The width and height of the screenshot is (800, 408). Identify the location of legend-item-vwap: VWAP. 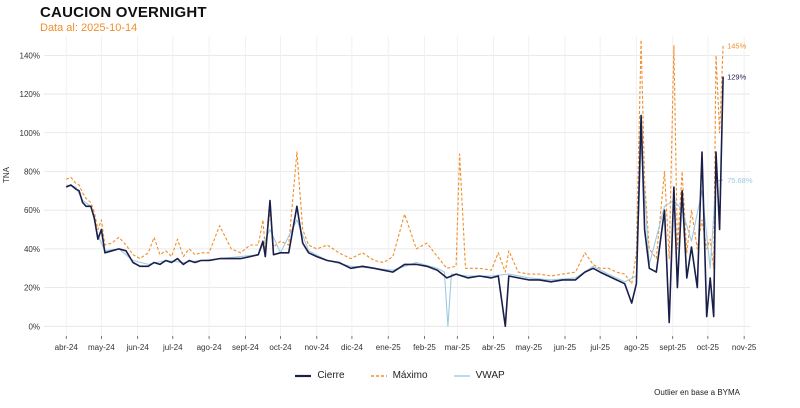
(479, 375).